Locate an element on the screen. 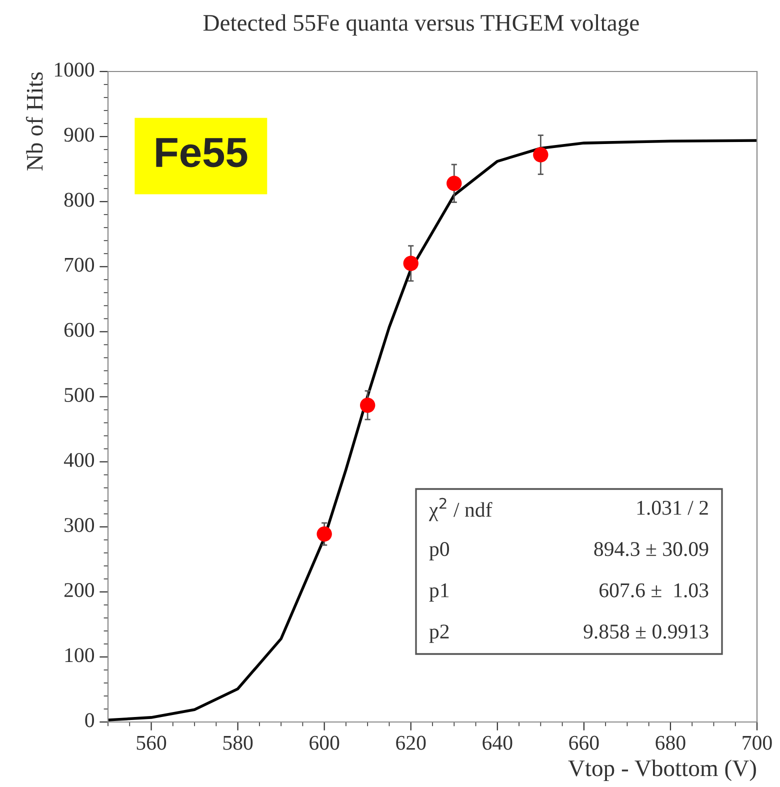 This screenshot has width=780, height=787. y-tick-label: 500 is located at coordinates (79, 395).